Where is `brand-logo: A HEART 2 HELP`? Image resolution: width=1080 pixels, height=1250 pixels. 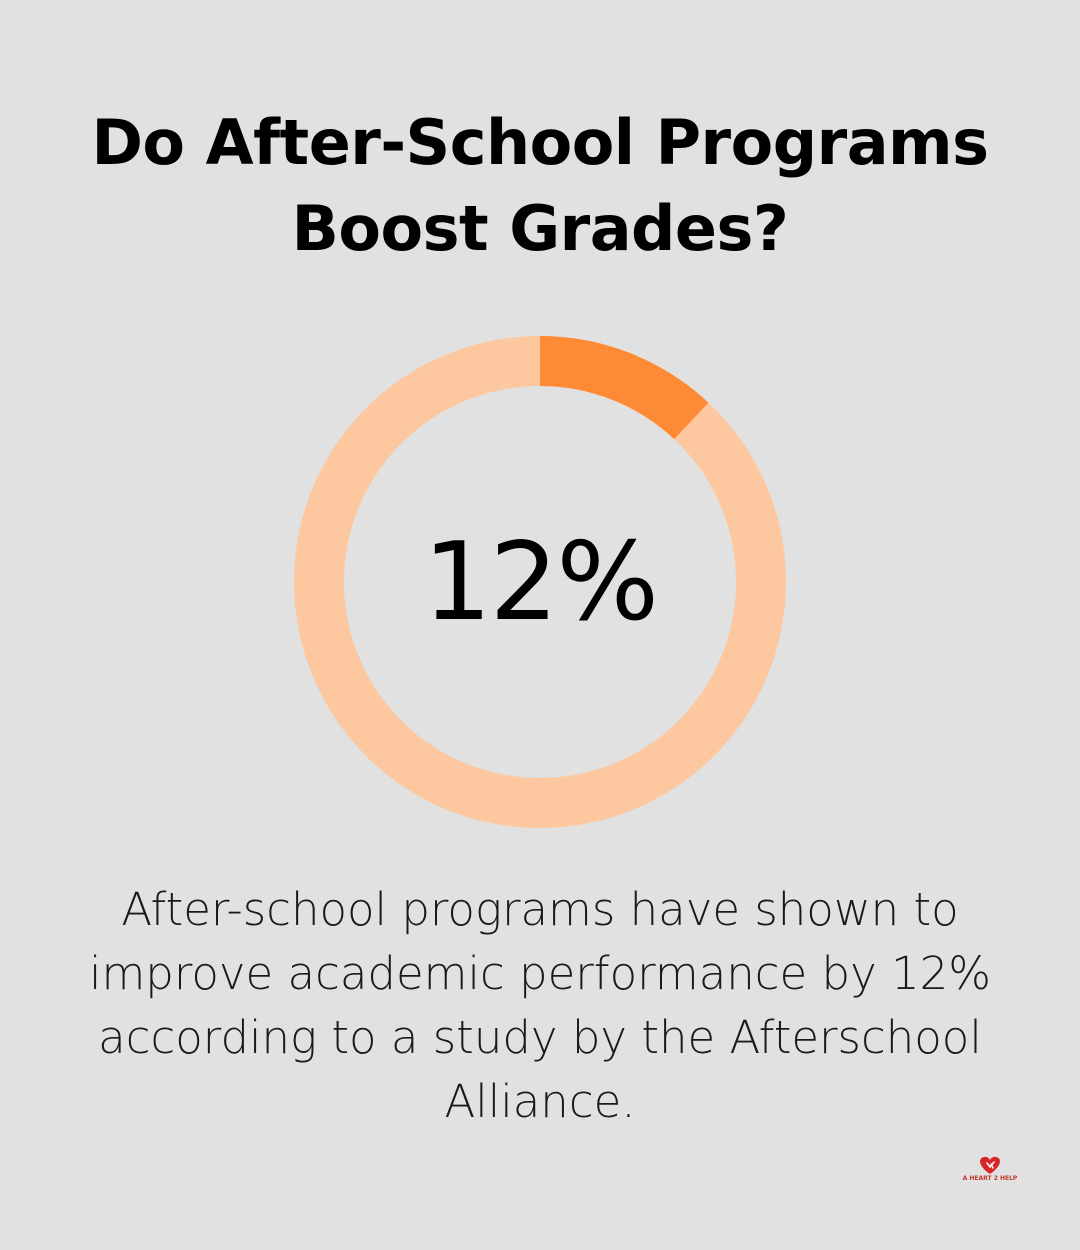 brand-logo: A HEART 2 HELP is located at coordinates (990, 1171).